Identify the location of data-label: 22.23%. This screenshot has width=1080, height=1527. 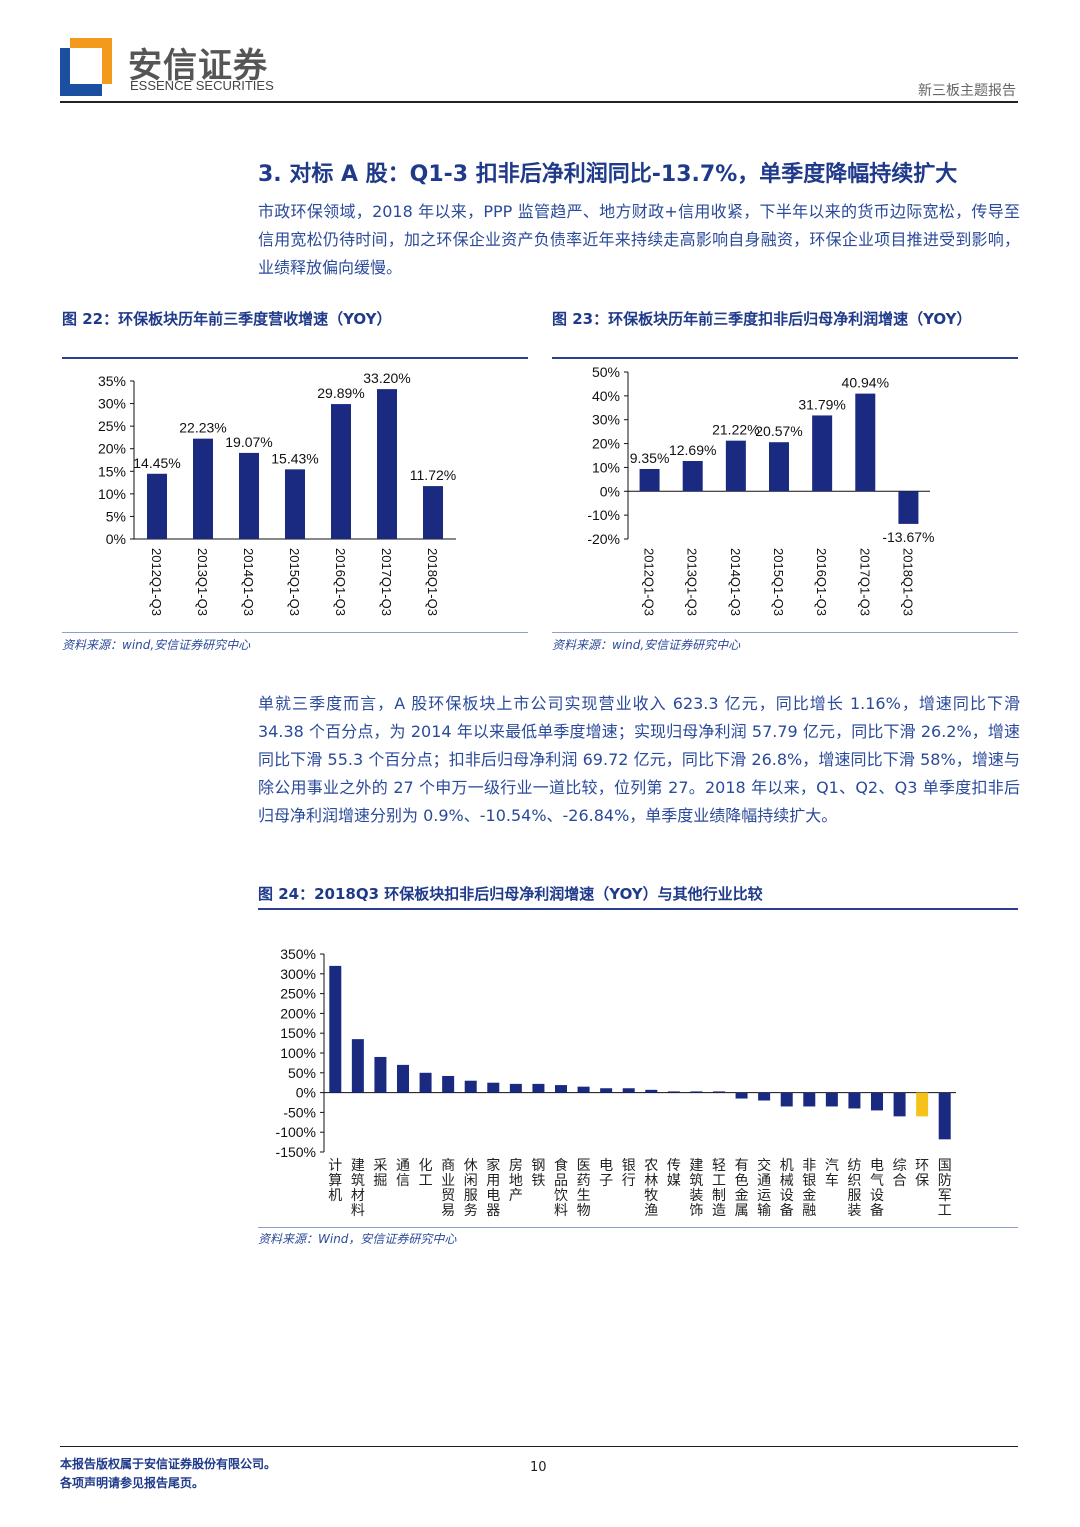
(202, 428).